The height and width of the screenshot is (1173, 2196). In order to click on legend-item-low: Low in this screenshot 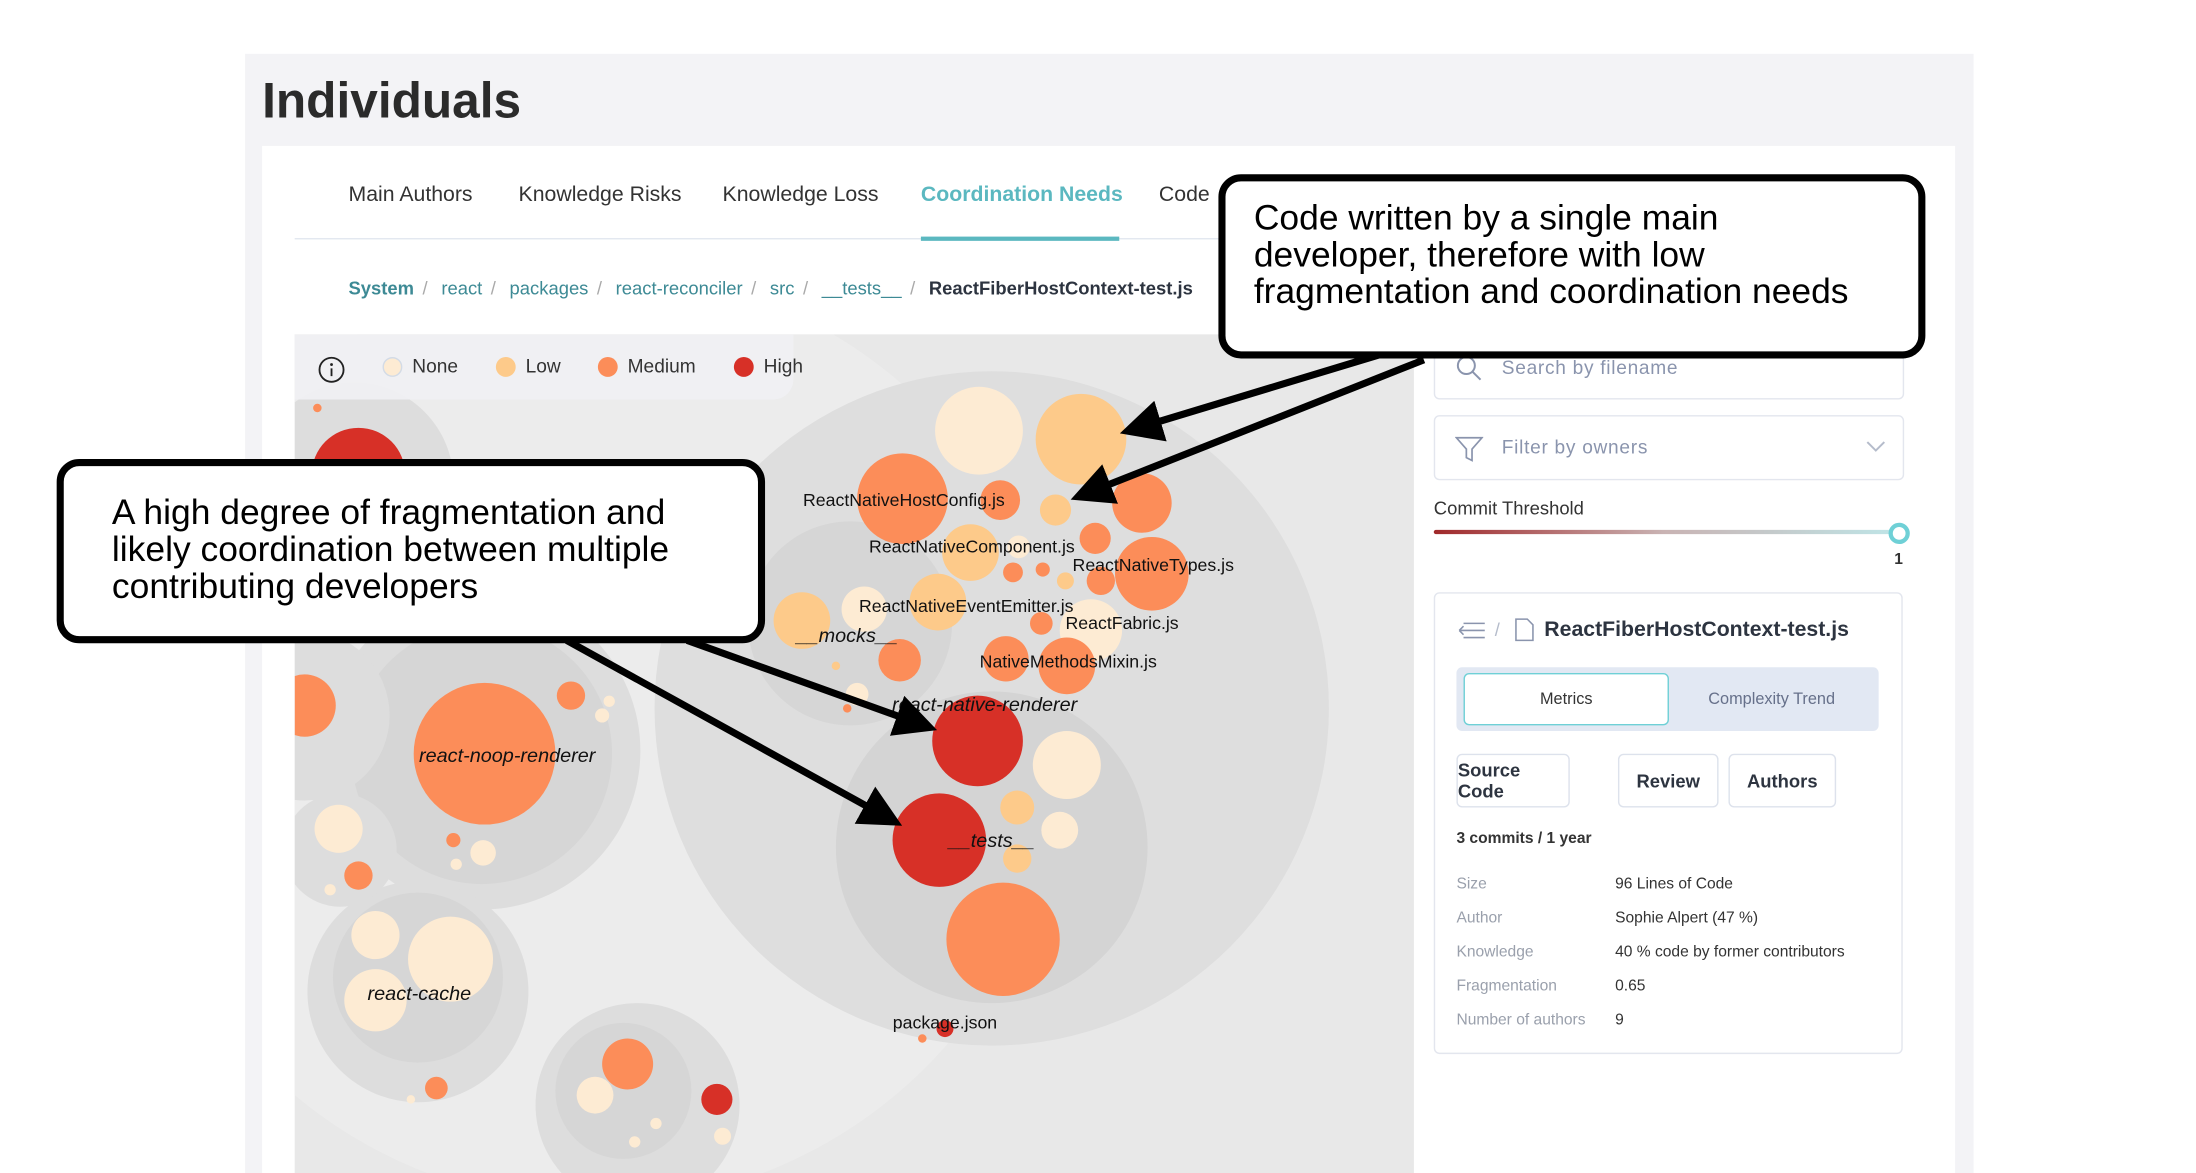, I will do `click(528, 366)`.